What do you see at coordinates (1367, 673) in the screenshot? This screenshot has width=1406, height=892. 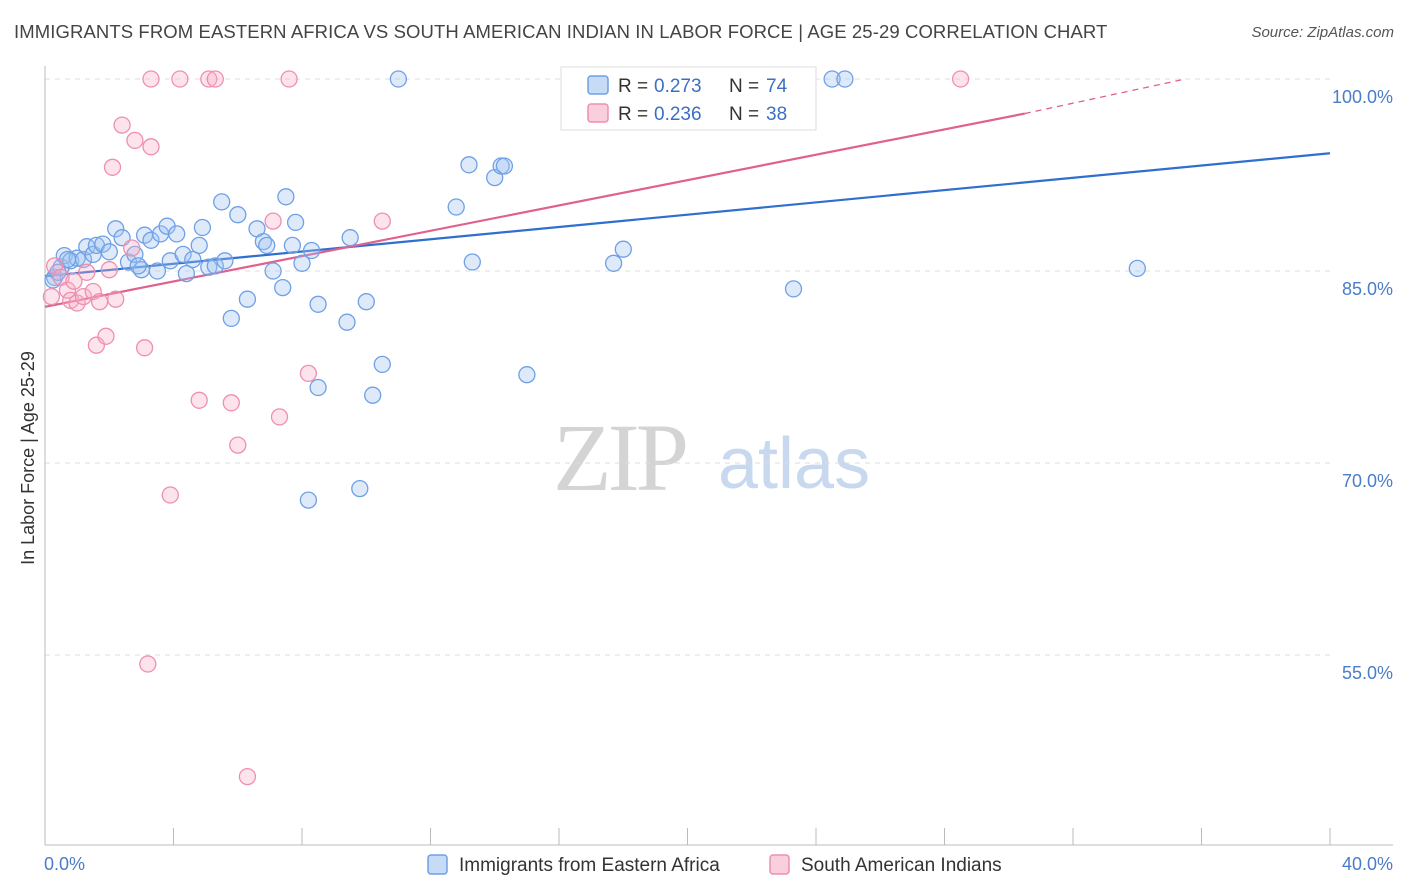 I see `y-tick-label-3: 55.0%` at bounding box center [1367, 673].